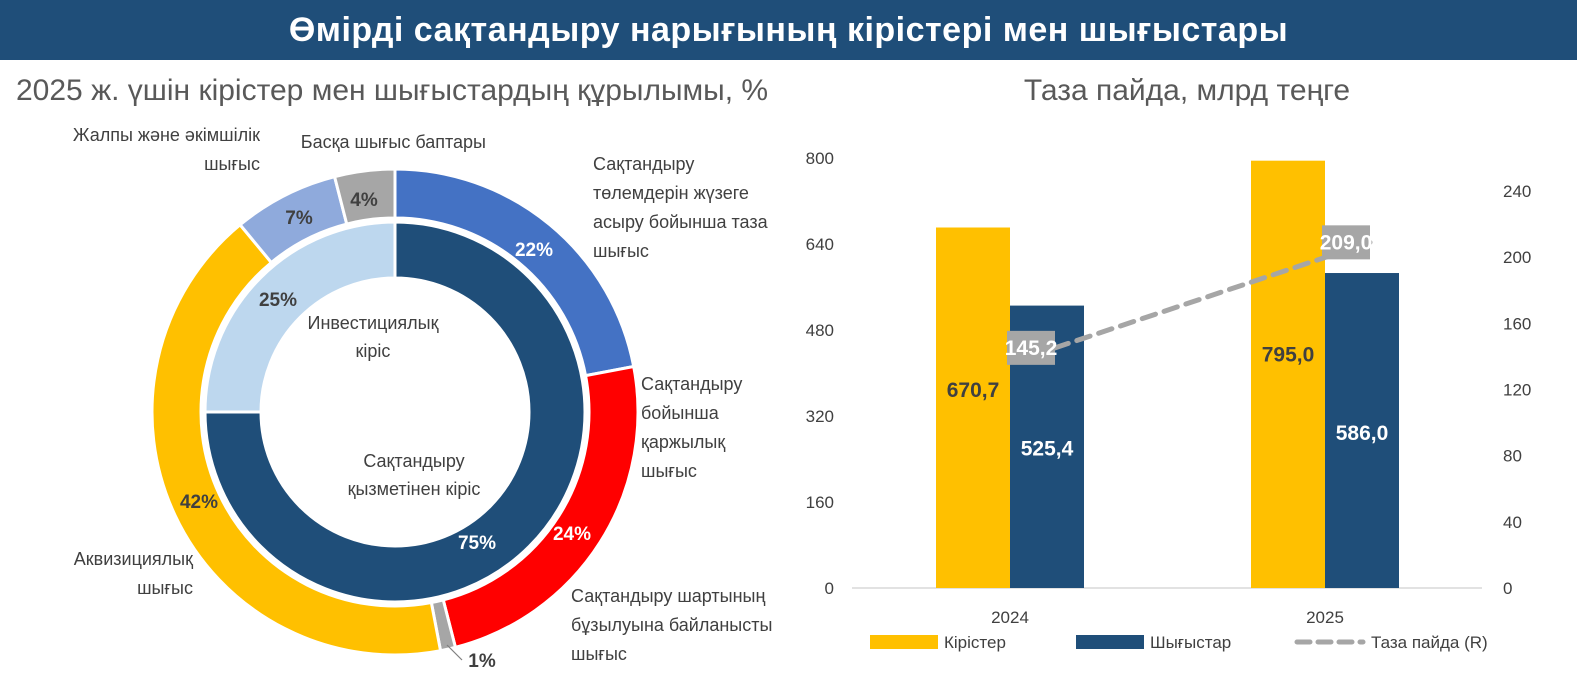 The width and height of the screenshot is (1577, 681). What do you see at coordinates (373, 323) in the screenshot?
I see `slice-category-label: Инвестициялық` at bounding box center [373, 323].